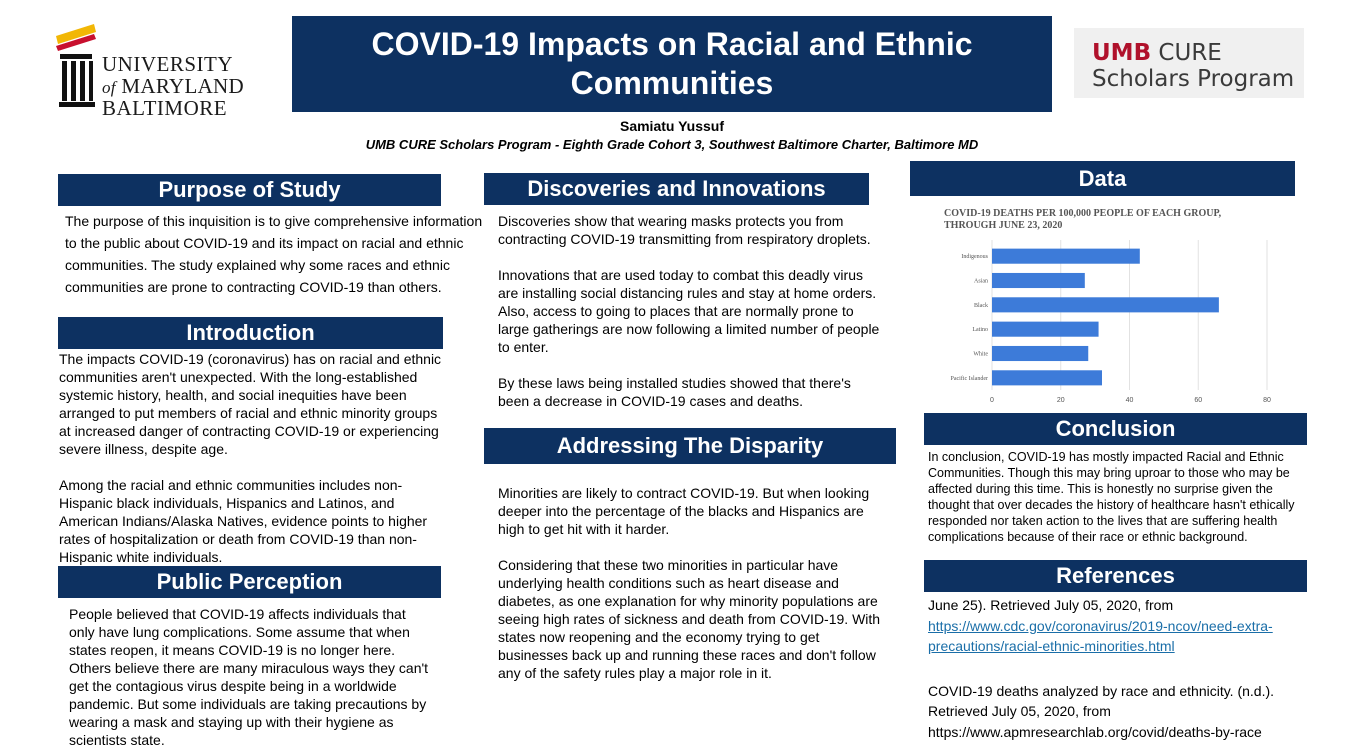  What do you see at coordinates (165, 108) in the screenshot?
I see `umb-logo-line3: BALTIMORE` at bounding box center [165, 108].